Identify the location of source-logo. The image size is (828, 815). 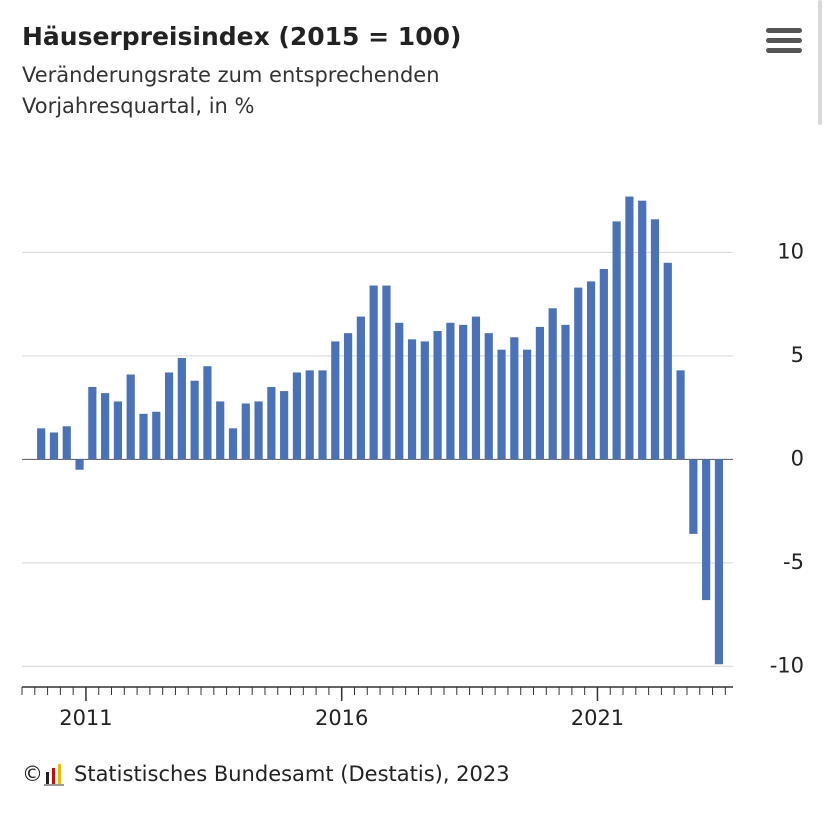
(54, 775).